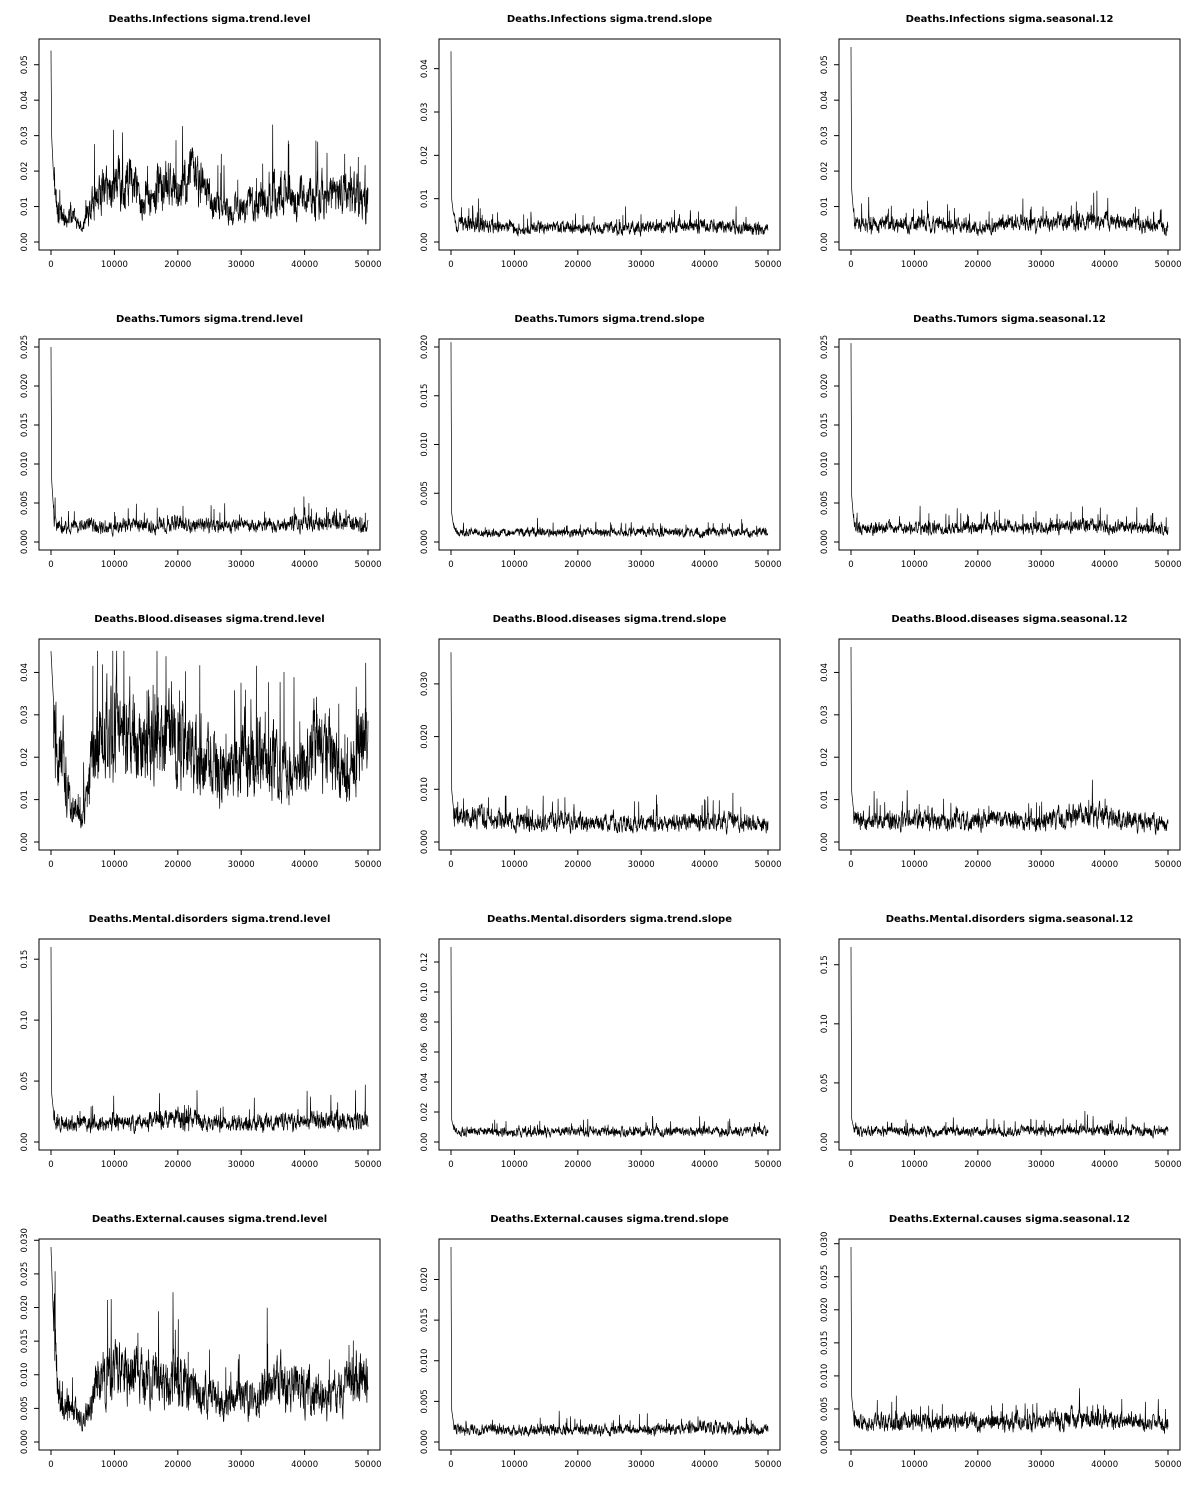  Describe the element at coordinates (425, 1320) in the screenshot. I see `y-tick-label: 0.015` at that location.